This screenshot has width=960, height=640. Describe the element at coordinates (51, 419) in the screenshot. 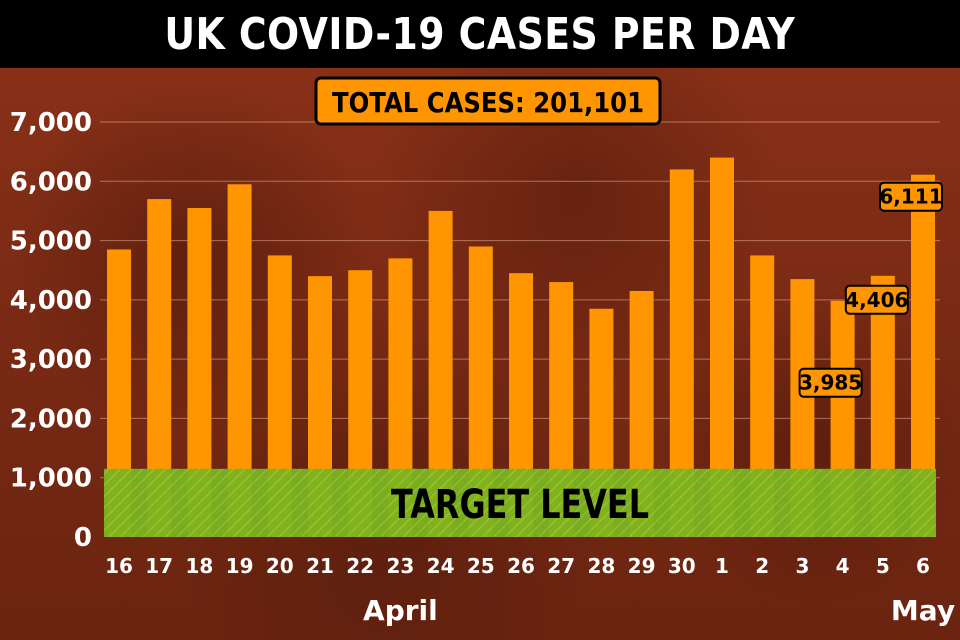

I see `y-tick-label: 2,000` at that location.